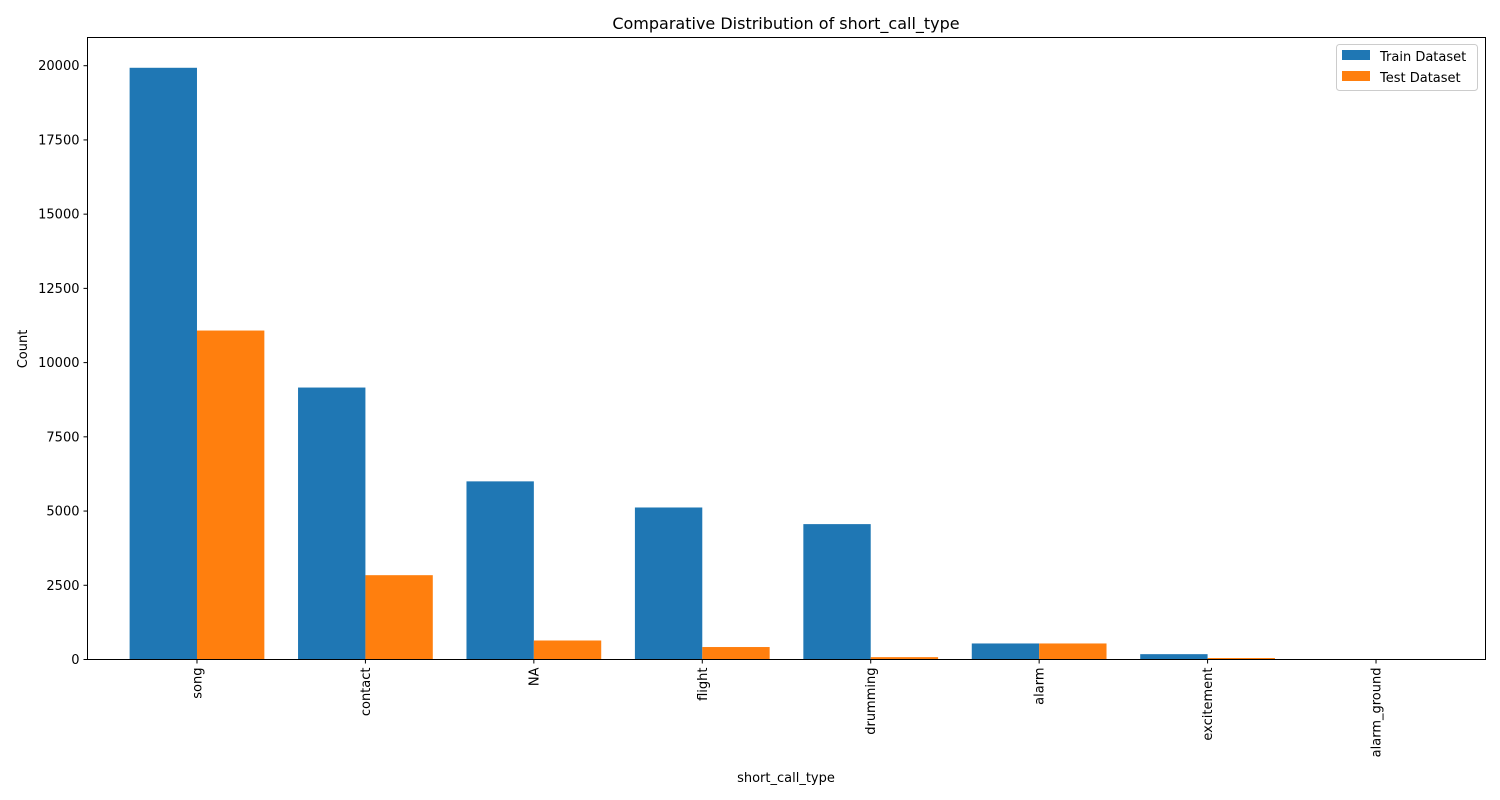  Describe the element at coordinates (62, 437) in the screenshot. I see `y-tick-label: 7500` at that location.